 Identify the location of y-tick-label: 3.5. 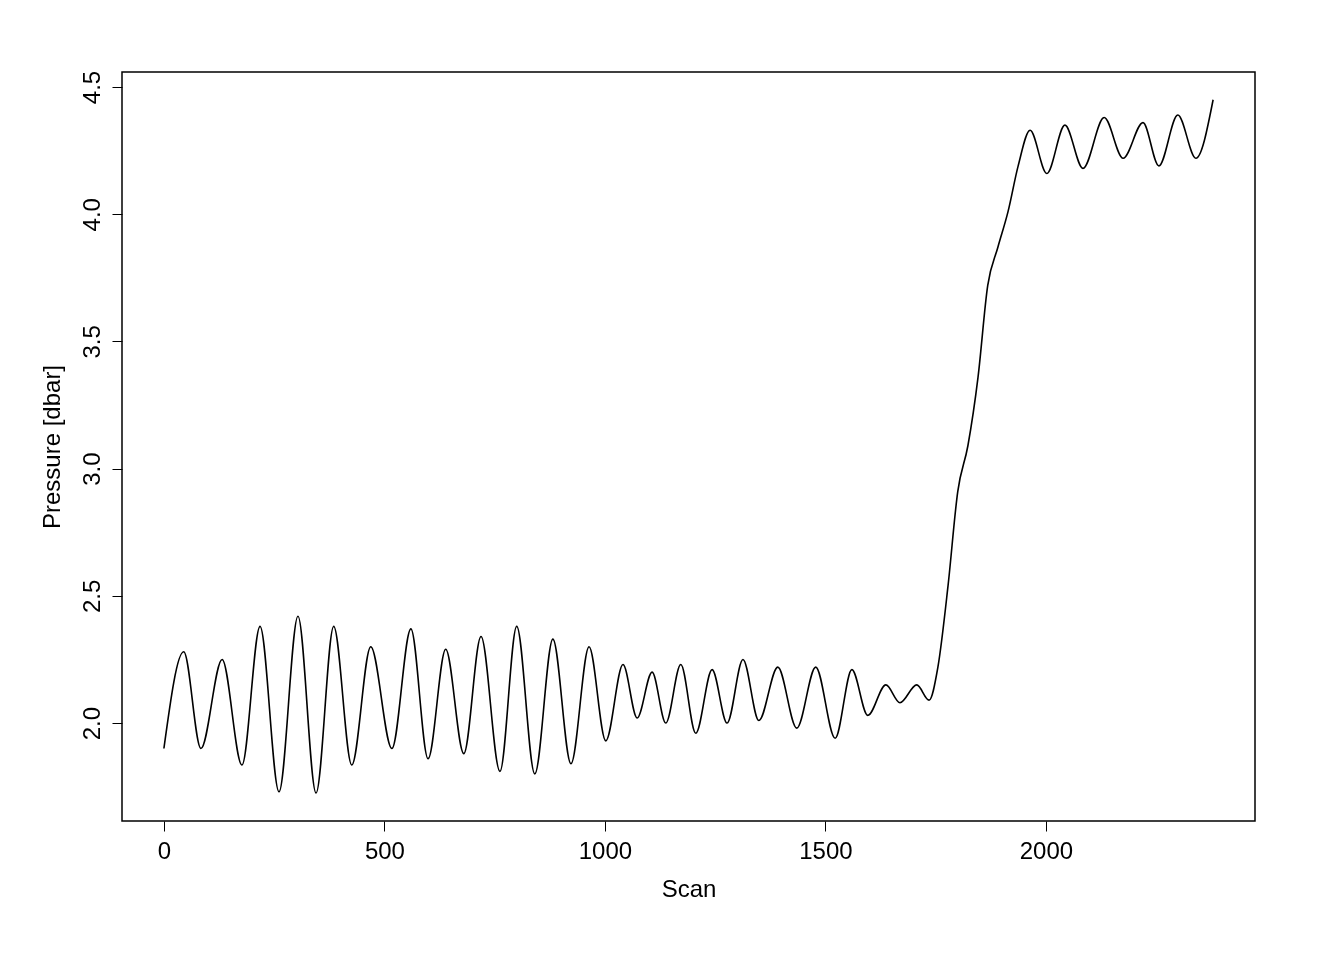
(91, 342).